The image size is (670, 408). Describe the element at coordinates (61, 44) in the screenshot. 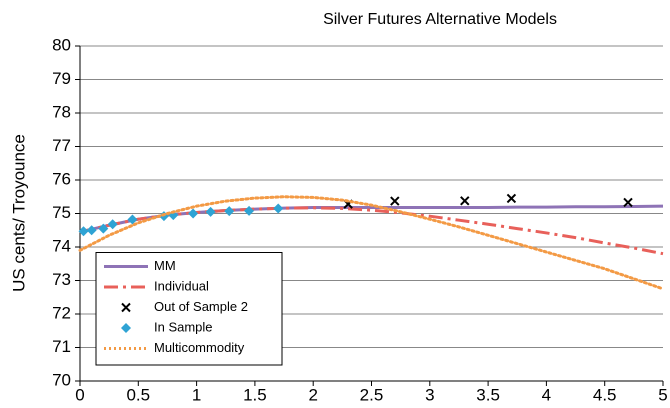

I see `y-tick-label: 80` at that location.